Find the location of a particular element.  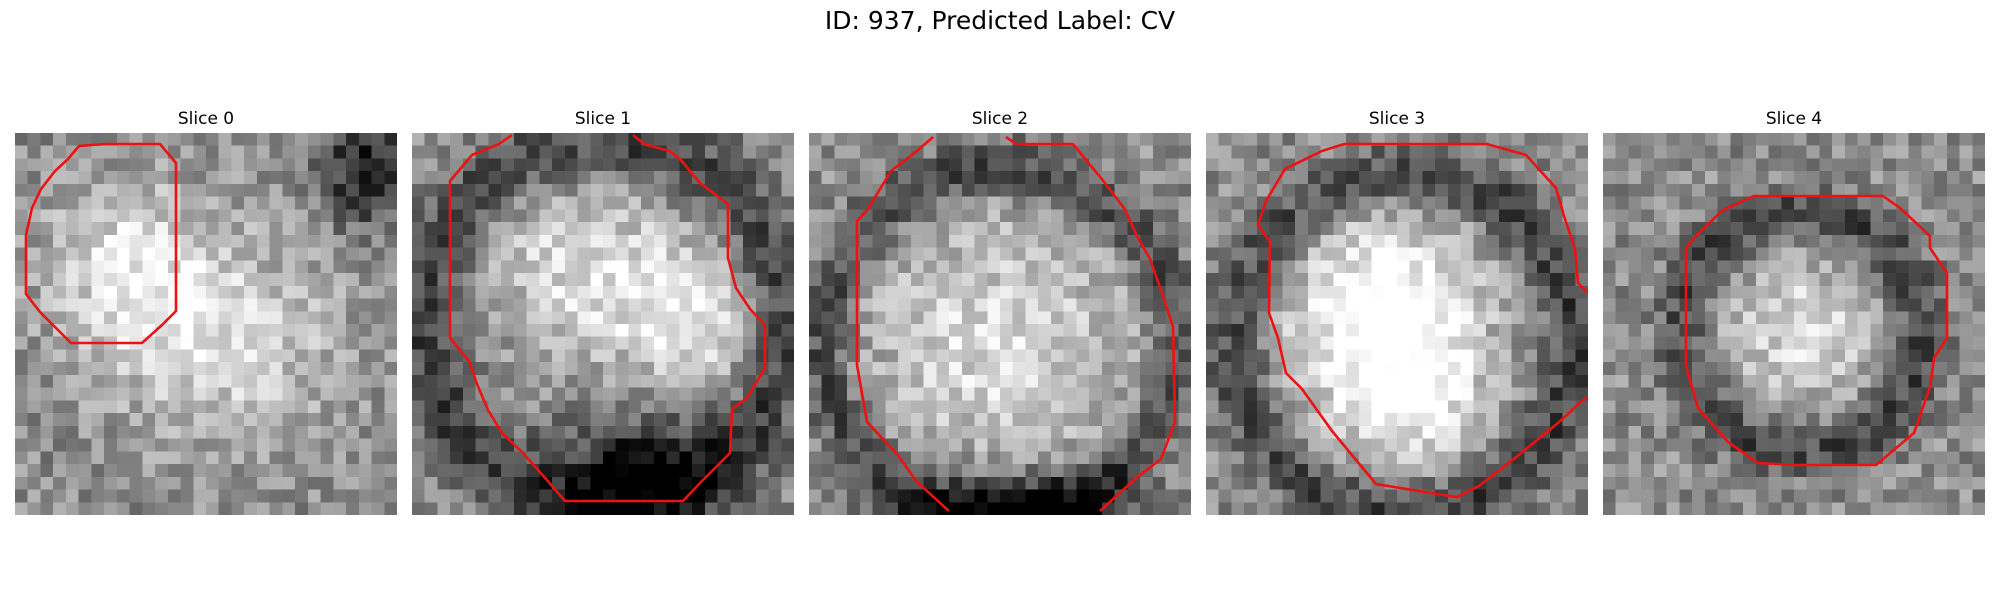

slice-panel-1: Slice 1 is located at coordinates (603, 311).